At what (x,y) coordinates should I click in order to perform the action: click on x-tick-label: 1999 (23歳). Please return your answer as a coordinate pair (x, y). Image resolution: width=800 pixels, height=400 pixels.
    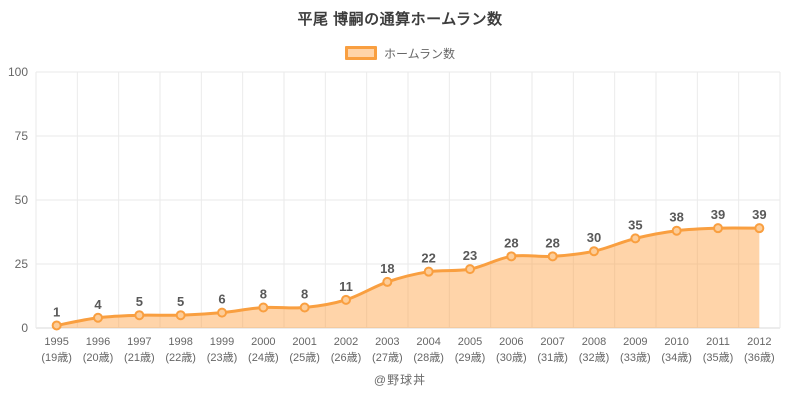
    Looking at the image, I should click on (222, 350).